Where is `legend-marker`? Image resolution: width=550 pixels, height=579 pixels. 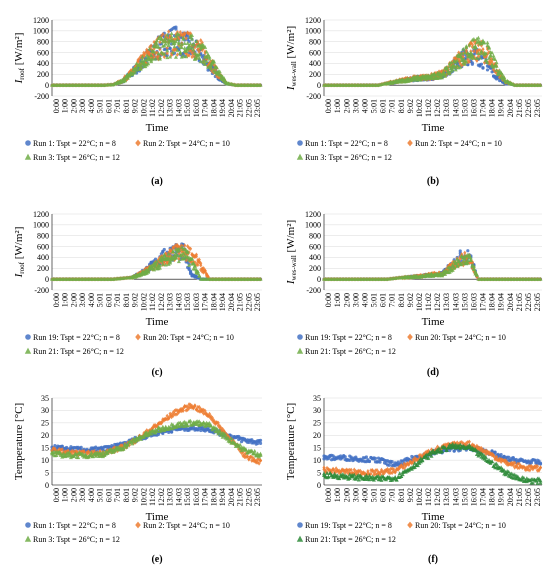
legend-marker is located at coordinates (138, 337).